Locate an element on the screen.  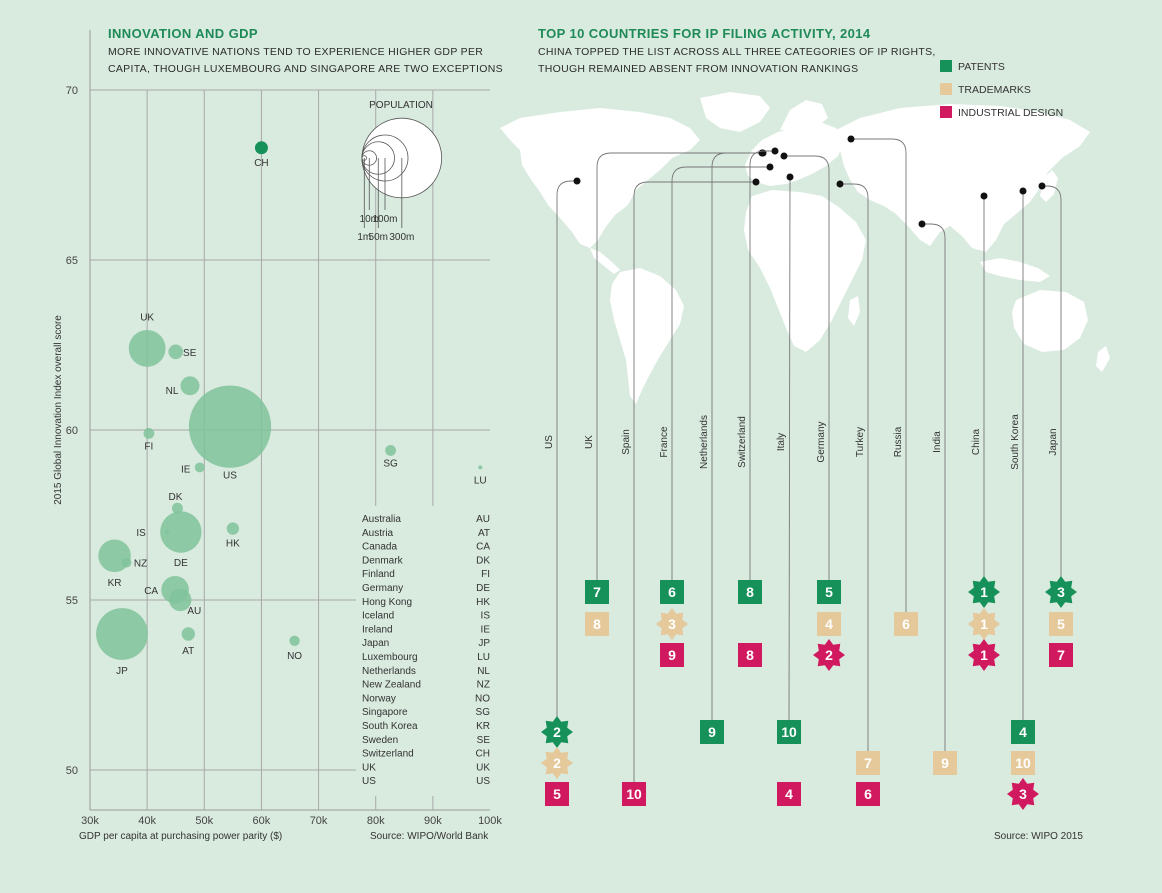
x-tick-label: 90k is located at coordinates (433, 821).